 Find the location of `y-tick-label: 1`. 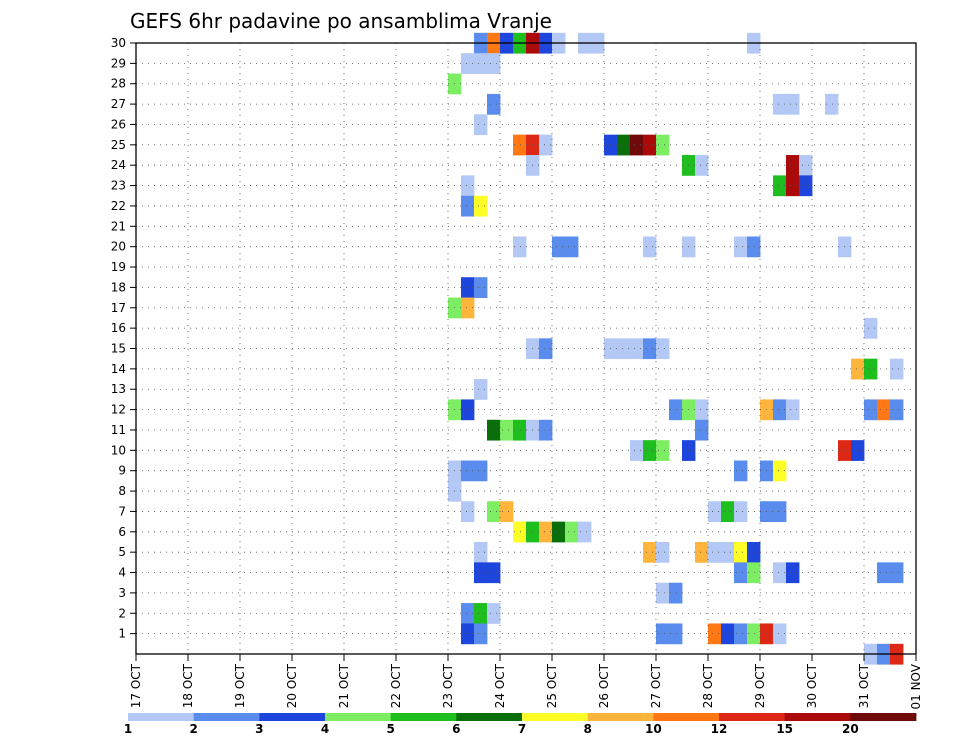

y-tick-label: 1 is located at coordinates (122, 634).